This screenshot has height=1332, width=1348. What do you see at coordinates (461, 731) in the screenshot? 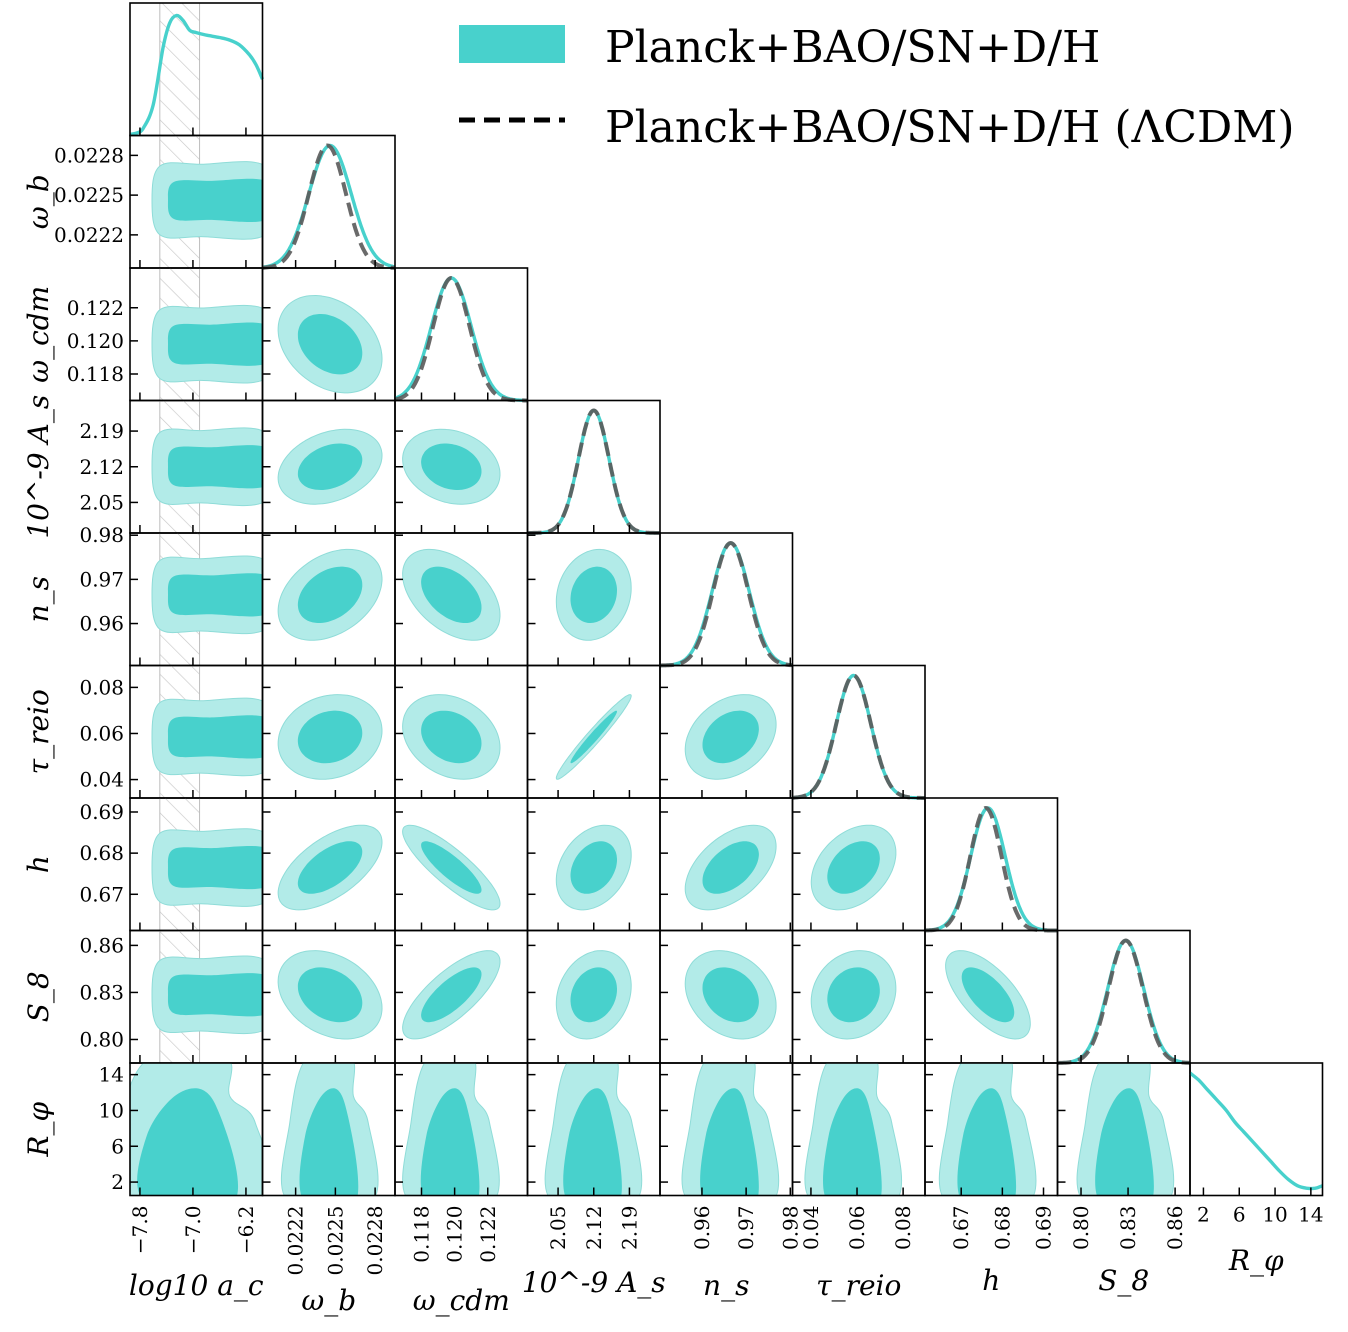
I see `panel-tau_reio-vs-omega_cdm` at bounding box center [461, 731].